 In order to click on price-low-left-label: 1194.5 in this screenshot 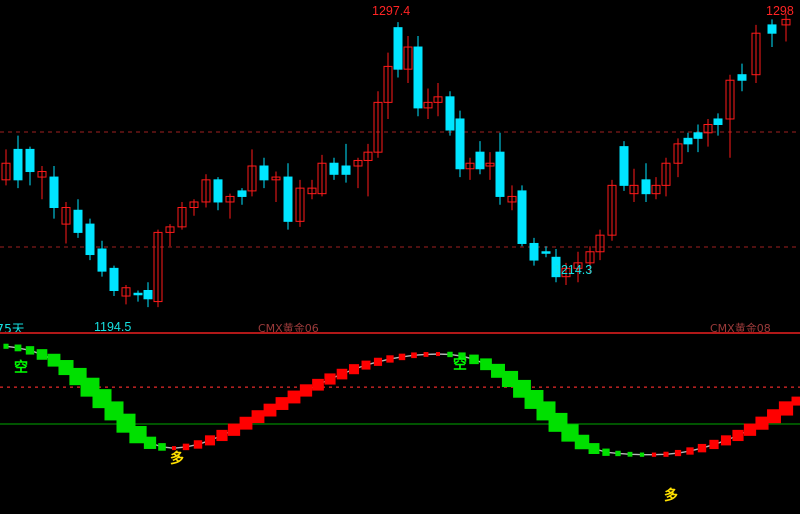, I will do `click(113, 327)`.